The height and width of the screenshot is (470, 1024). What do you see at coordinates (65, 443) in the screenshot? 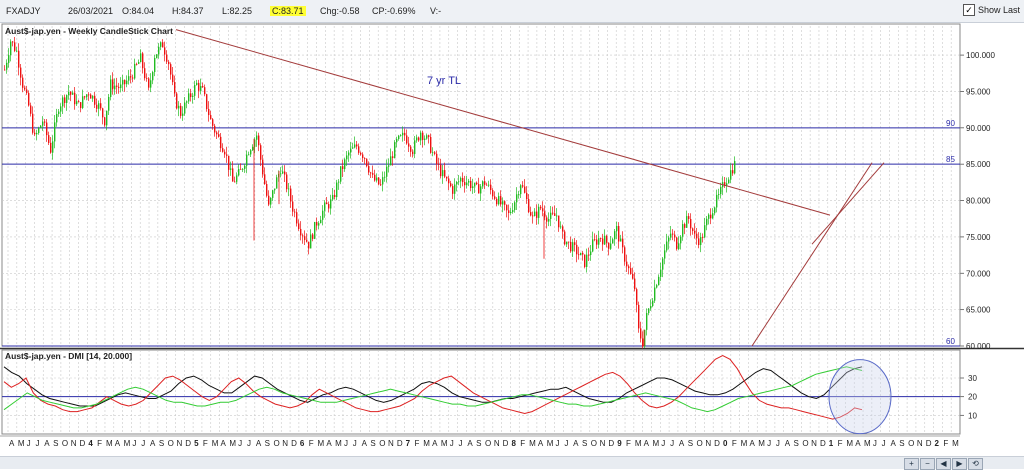
I see `x-tick-label: O` at bounding box center [65, 443].